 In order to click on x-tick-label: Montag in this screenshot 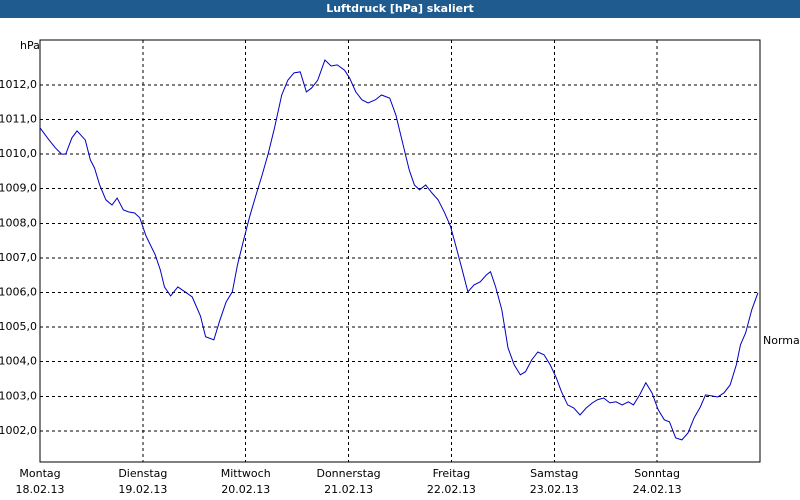, I will do `click(39, 473)`.